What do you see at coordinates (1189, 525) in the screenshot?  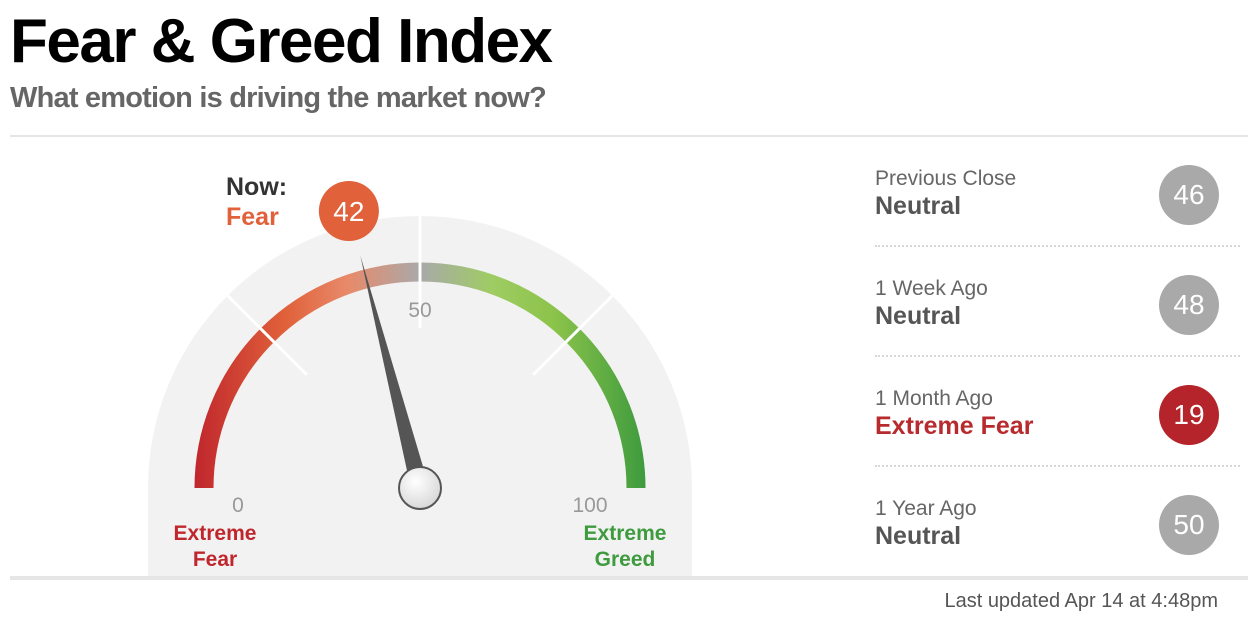 I see `history-value-badge: 50` at bounding box center [1189, 525].